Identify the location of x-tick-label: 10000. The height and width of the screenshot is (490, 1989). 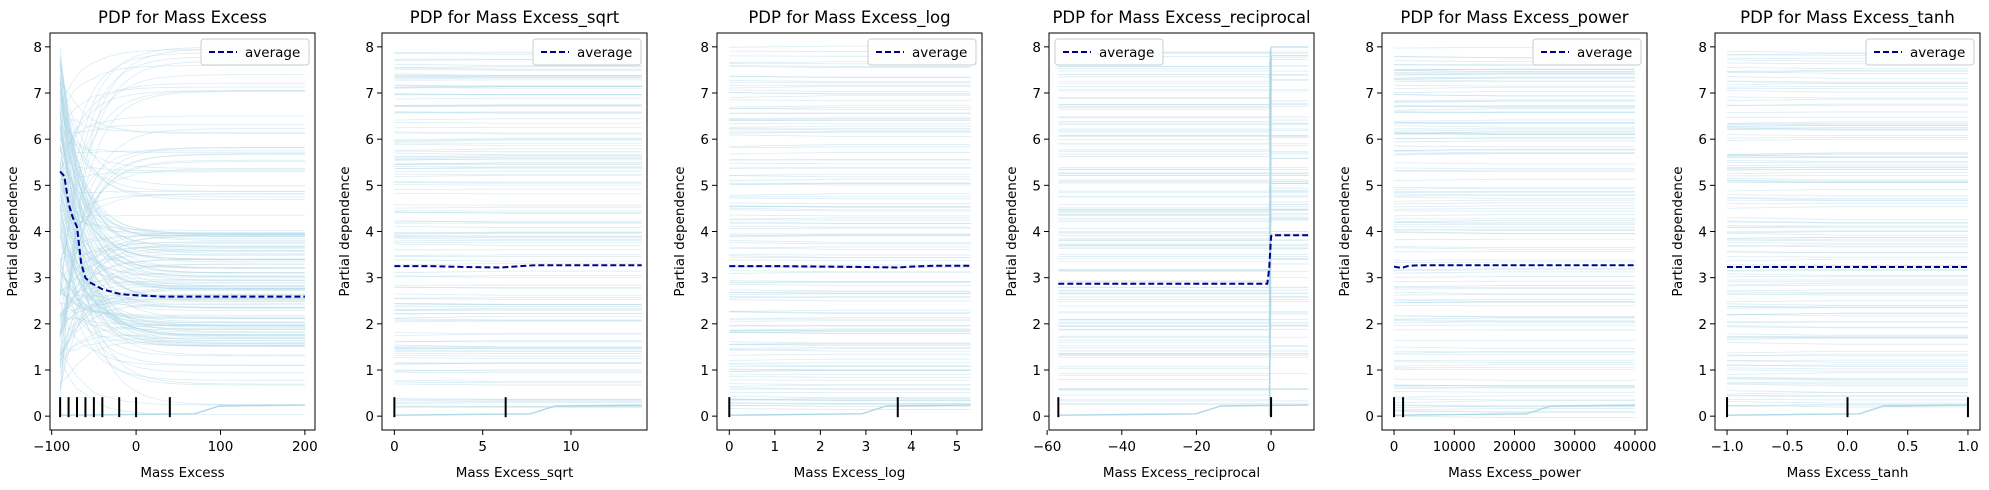
(1454, 447).